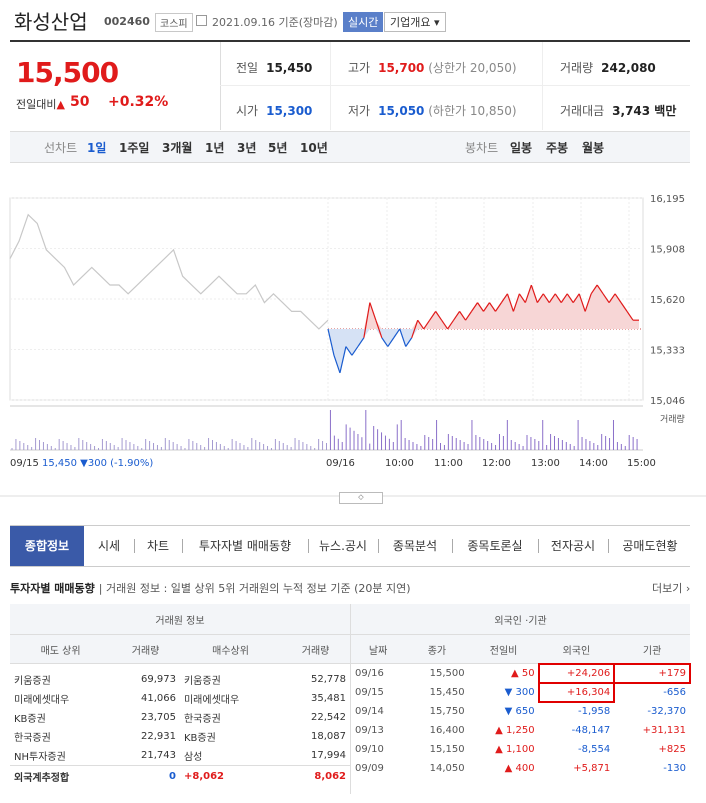 The width and height of the screenshot is (706, 803). I want to click on period-10y: 10년, so click(314, 148).